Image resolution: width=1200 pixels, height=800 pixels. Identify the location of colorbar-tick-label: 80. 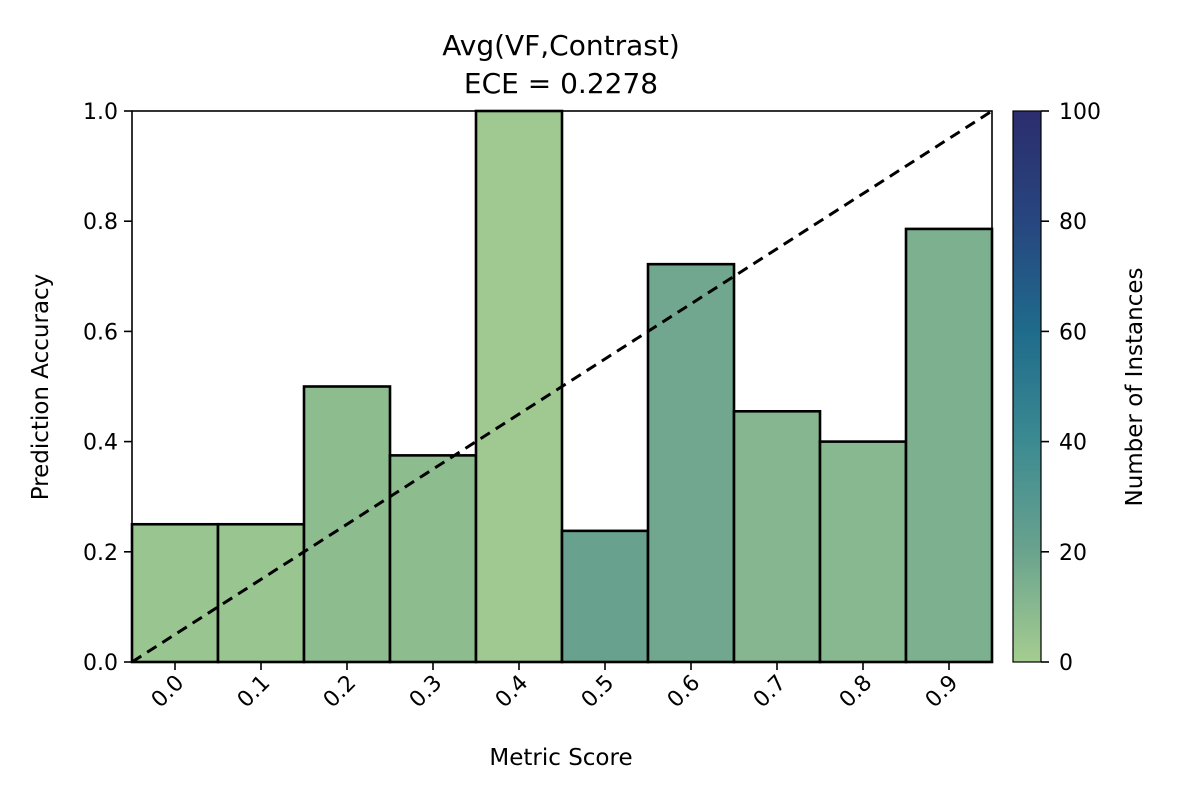
(1073, 222).